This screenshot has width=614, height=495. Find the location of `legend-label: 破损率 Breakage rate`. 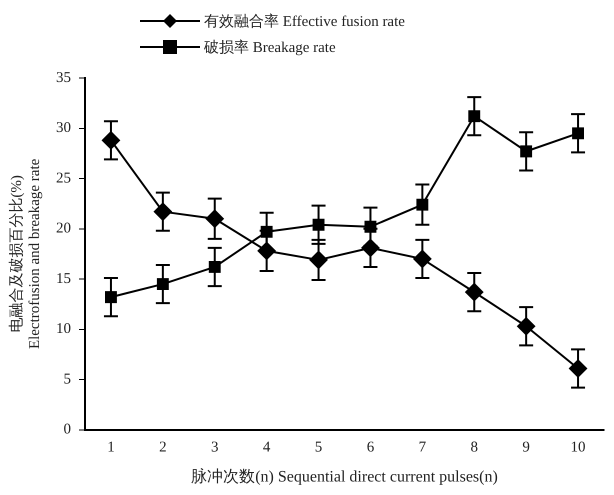

legend-label: 破损率 Breakage rate is located at coordinates (270, 47).